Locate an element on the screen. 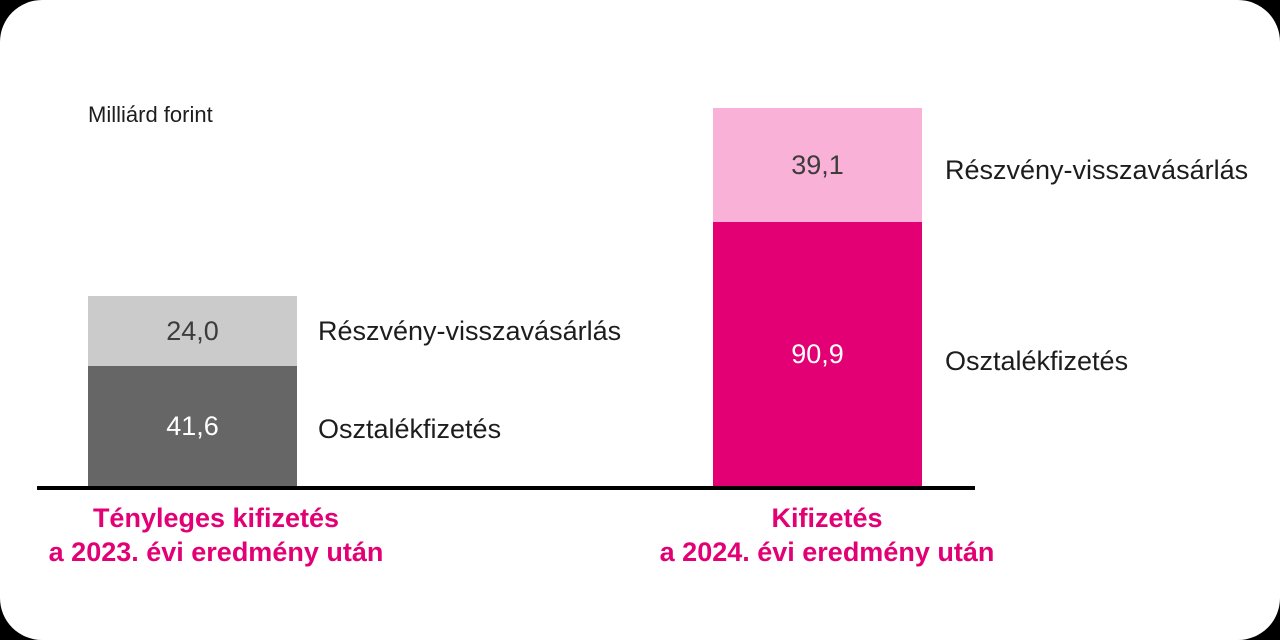 The image size is (1280, 640). label-dividend-2024: Osztalékfizetés is located at coordinates (1037, 361).